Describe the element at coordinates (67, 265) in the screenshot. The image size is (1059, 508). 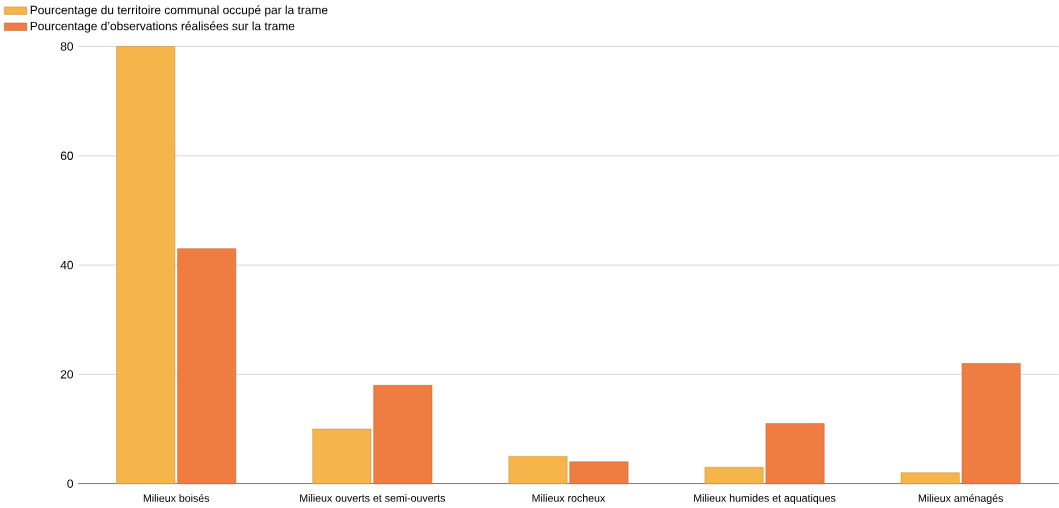
I see `y-tick-label: 40` at that location.